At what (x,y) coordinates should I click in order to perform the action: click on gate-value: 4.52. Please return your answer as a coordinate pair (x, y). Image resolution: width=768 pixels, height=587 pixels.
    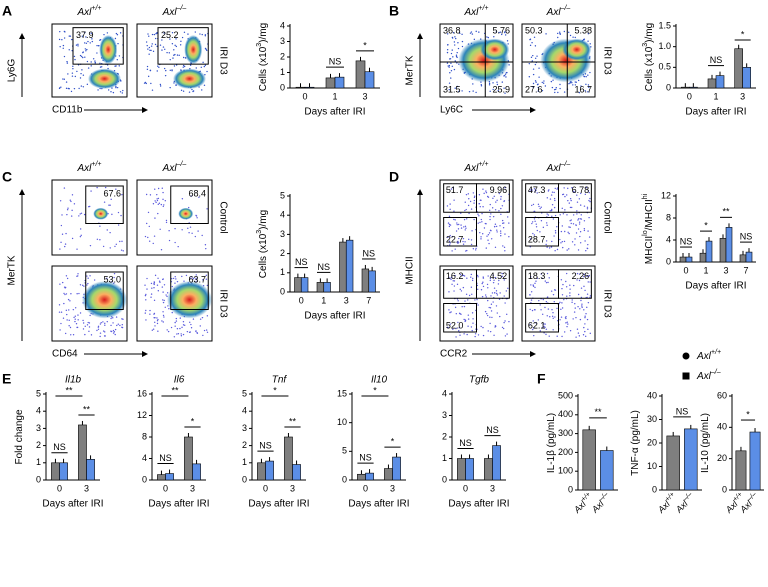
    Looking at the image, I should click on (499, 276).